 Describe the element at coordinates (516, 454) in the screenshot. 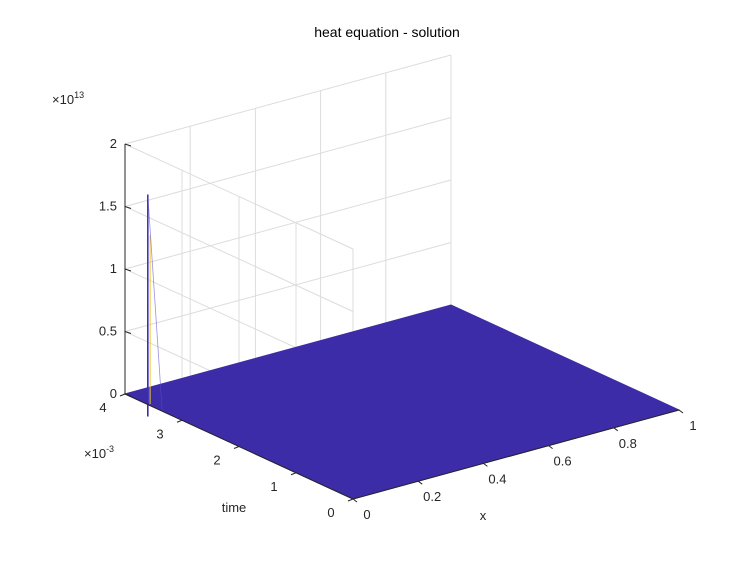

I see `x-axis-line` at that location.